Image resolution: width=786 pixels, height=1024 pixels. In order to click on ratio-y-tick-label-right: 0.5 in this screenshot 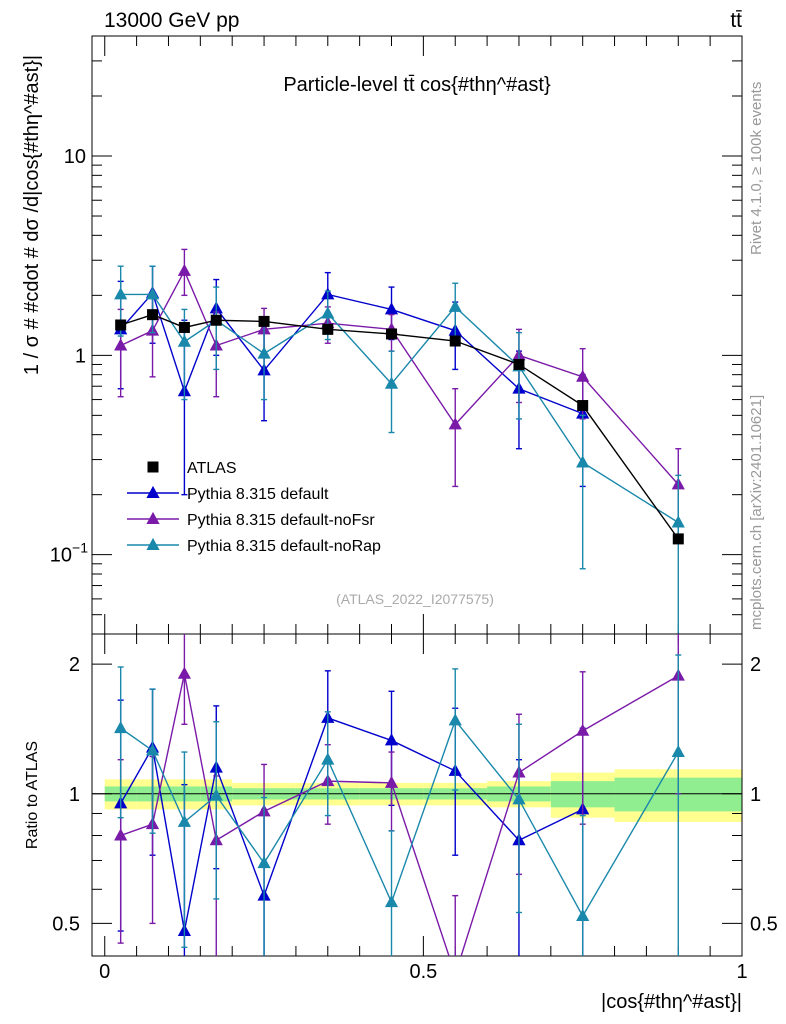, I will do `click(764, 924)`.